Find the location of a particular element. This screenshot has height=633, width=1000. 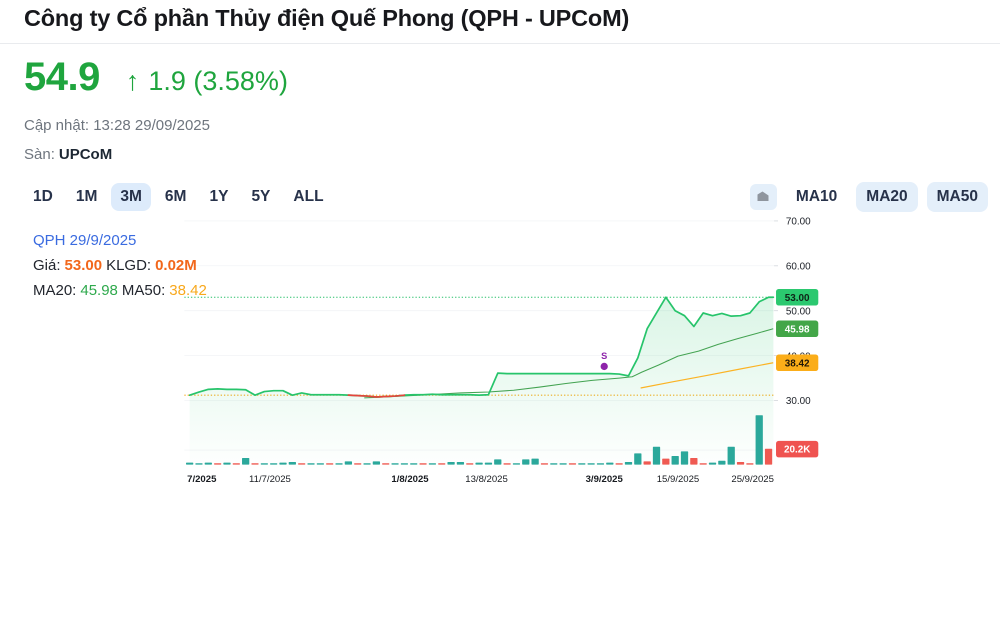

x-axis-label: 3/9/2025 is located at coordinates (605, 479).